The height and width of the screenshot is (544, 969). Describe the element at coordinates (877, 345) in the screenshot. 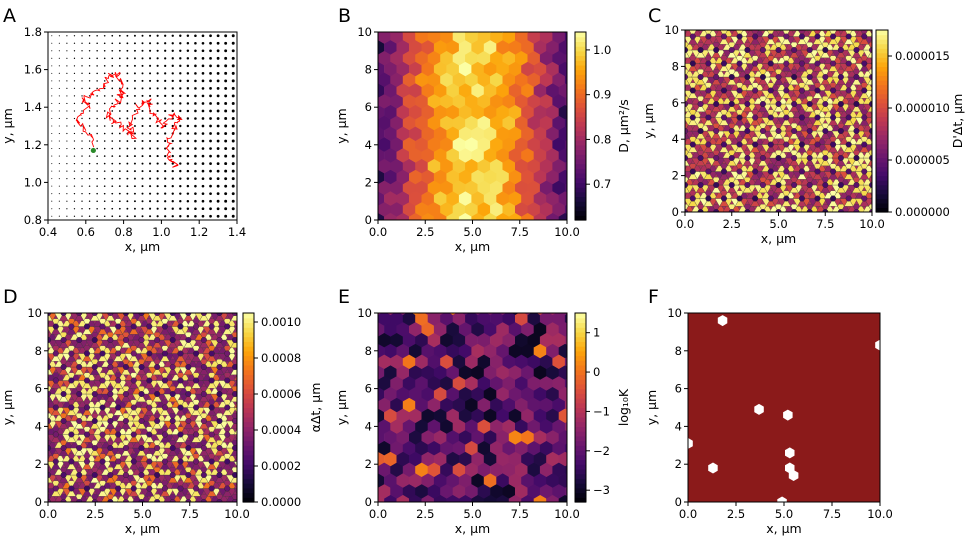

I see `empty-bin` at that location.